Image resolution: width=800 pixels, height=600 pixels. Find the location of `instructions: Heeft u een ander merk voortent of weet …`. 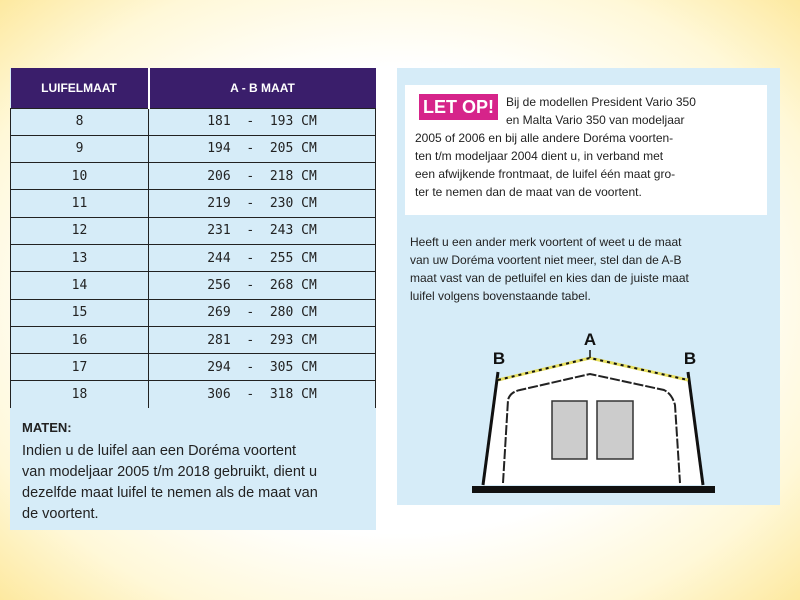

instructions: Heeft u een ander merk voortent of weet … is located at coordinates (549, 269).